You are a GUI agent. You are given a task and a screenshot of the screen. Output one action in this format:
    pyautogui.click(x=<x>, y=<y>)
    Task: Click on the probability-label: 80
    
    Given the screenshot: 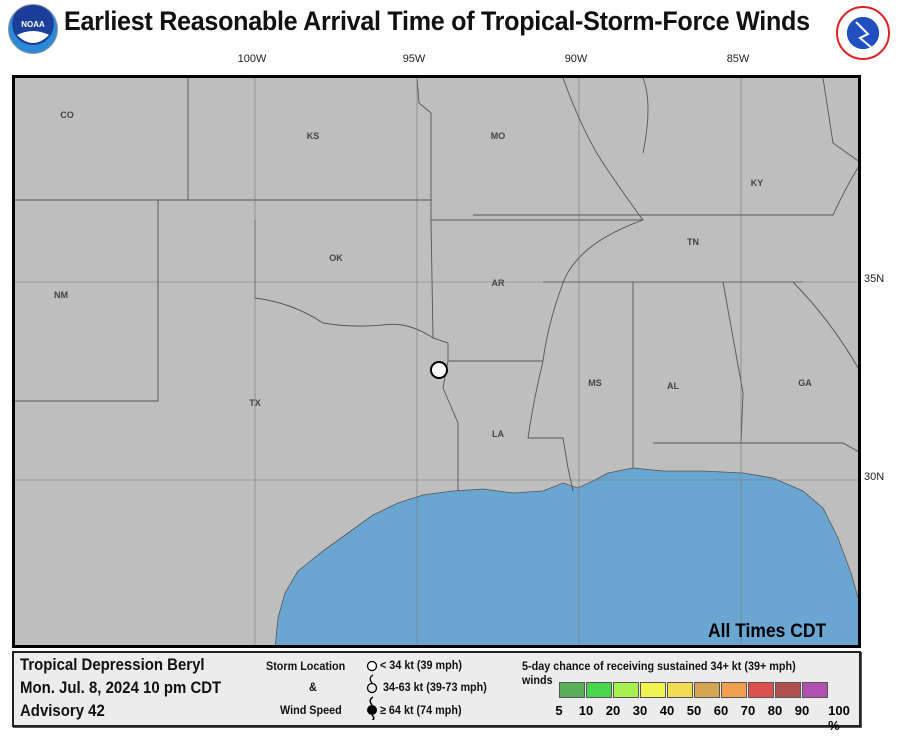 What is the action you would take?
    pyautogui.click(x=775, y=710)
    